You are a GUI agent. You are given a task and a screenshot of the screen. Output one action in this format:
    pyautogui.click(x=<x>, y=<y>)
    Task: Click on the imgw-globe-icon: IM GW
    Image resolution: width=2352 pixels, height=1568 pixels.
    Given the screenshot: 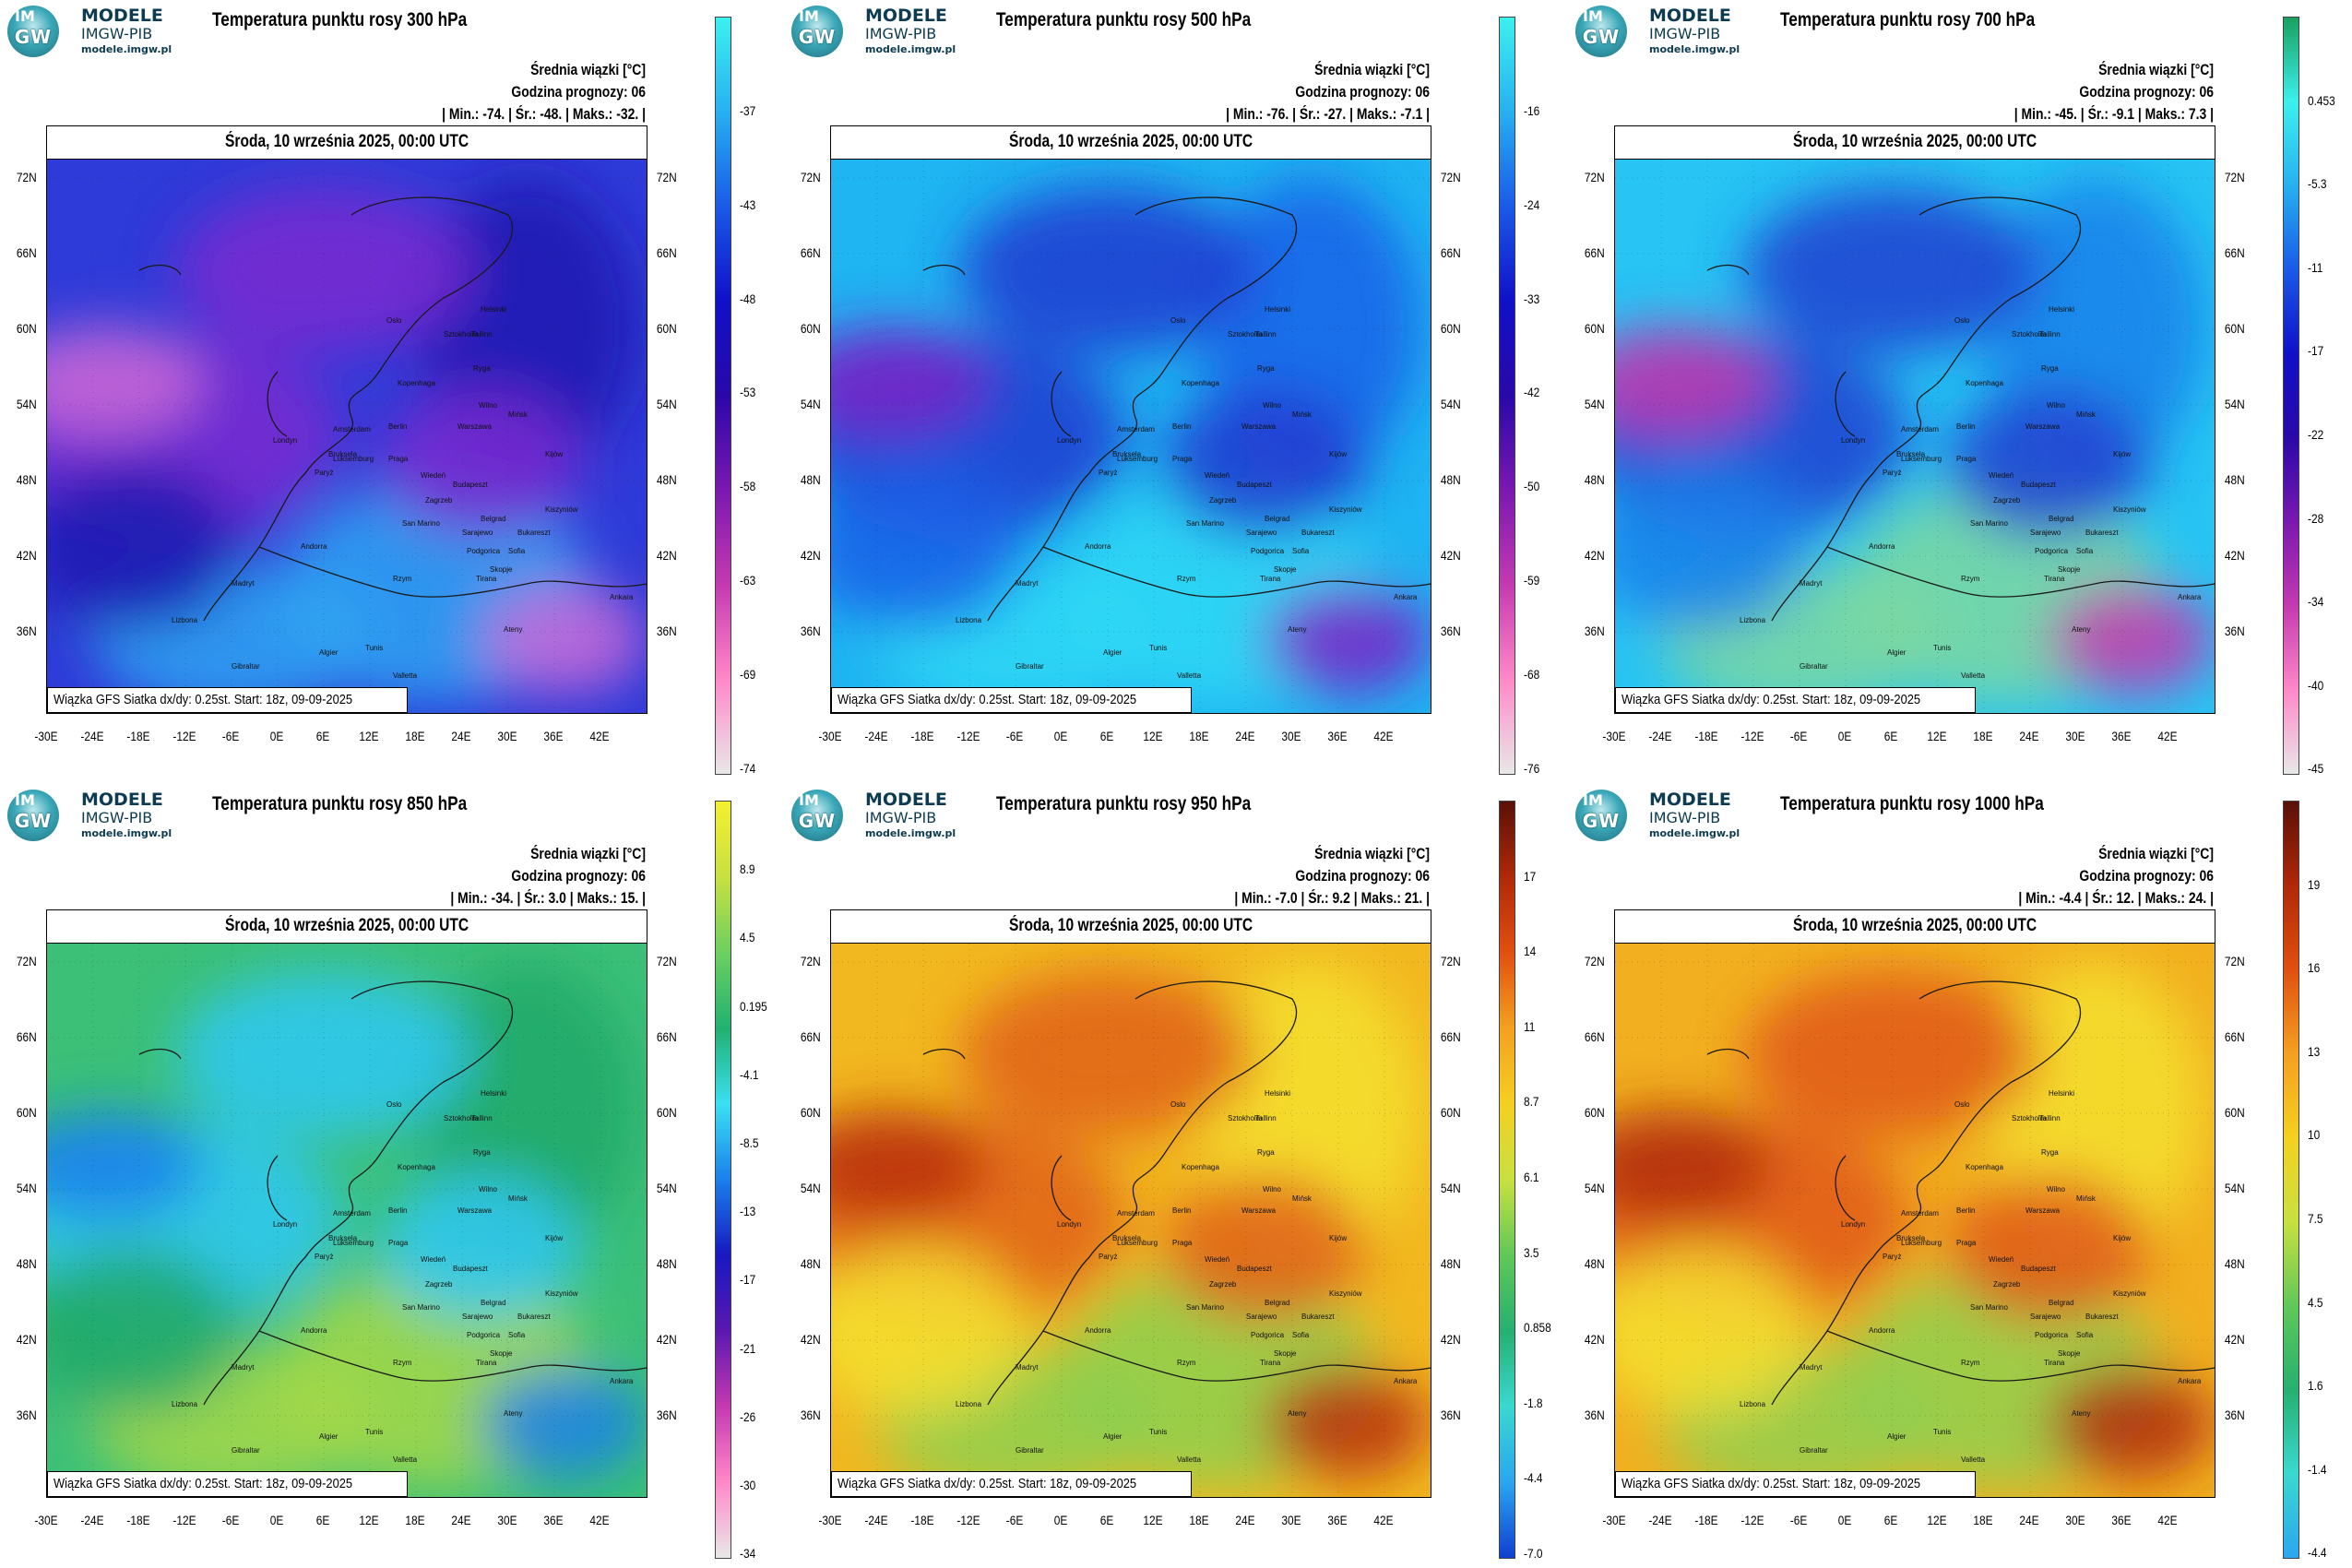 What is the action you would take?
    pyautogui.click(x=1601, y=815)
    